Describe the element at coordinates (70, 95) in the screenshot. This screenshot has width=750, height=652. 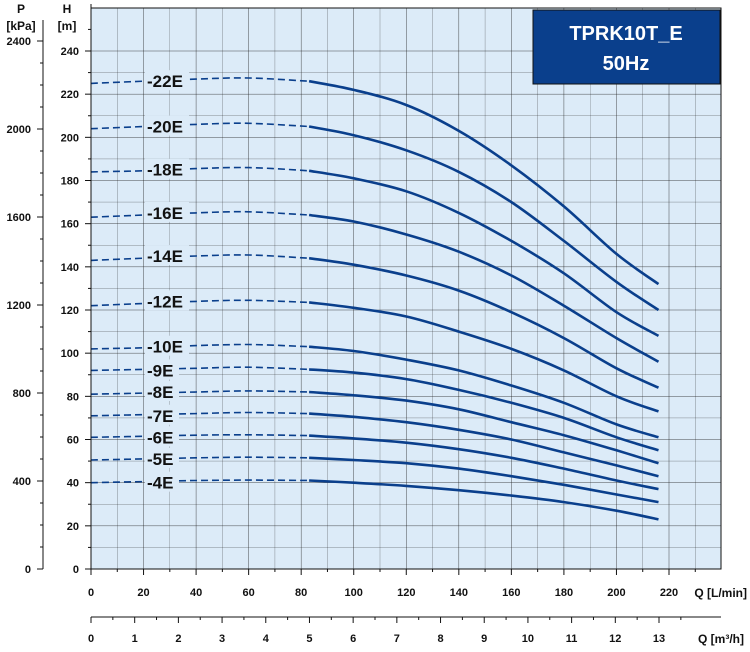
I see `y-tick-label: 220` at that location.